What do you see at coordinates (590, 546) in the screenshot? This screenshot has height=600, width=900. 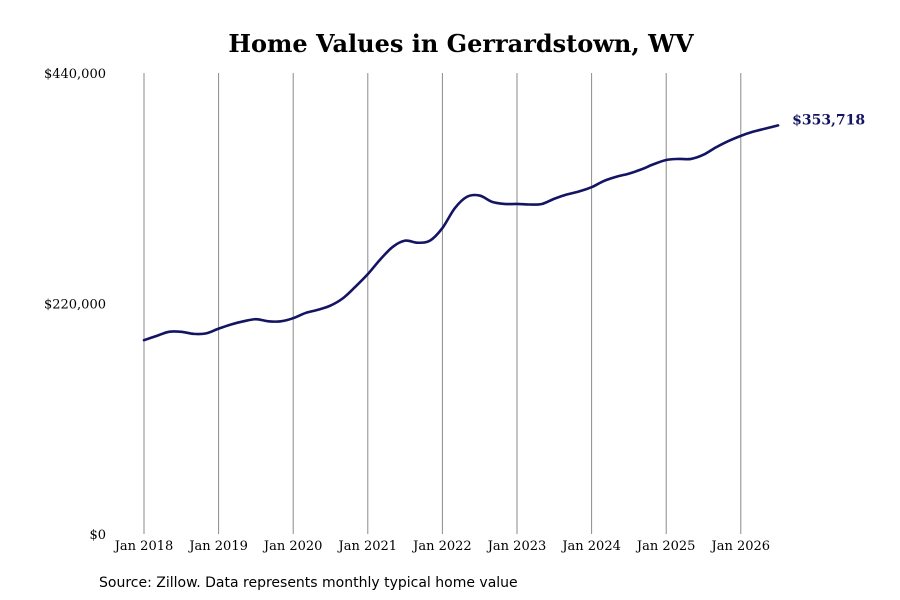 I see `x-tick-label: Jan 2024` at bounding box center [590, 546].